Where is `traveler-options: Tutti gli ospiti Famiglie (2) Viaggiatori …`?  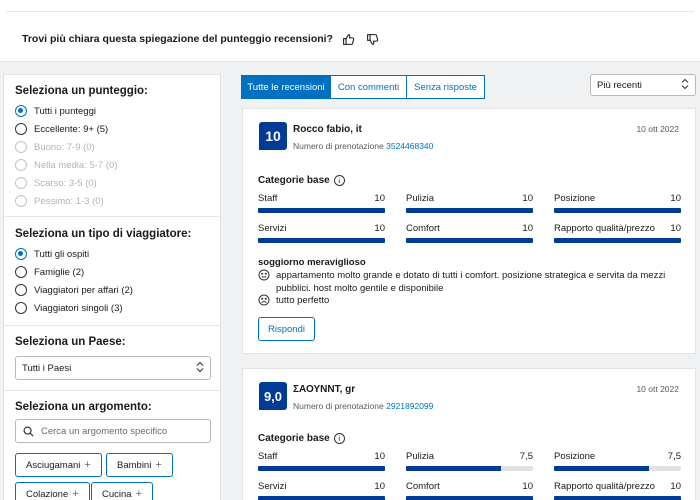 traveler-options: Tutti gli ospiti Famiglie (2) Viaggiatori … is located at coordinates (112, 281).